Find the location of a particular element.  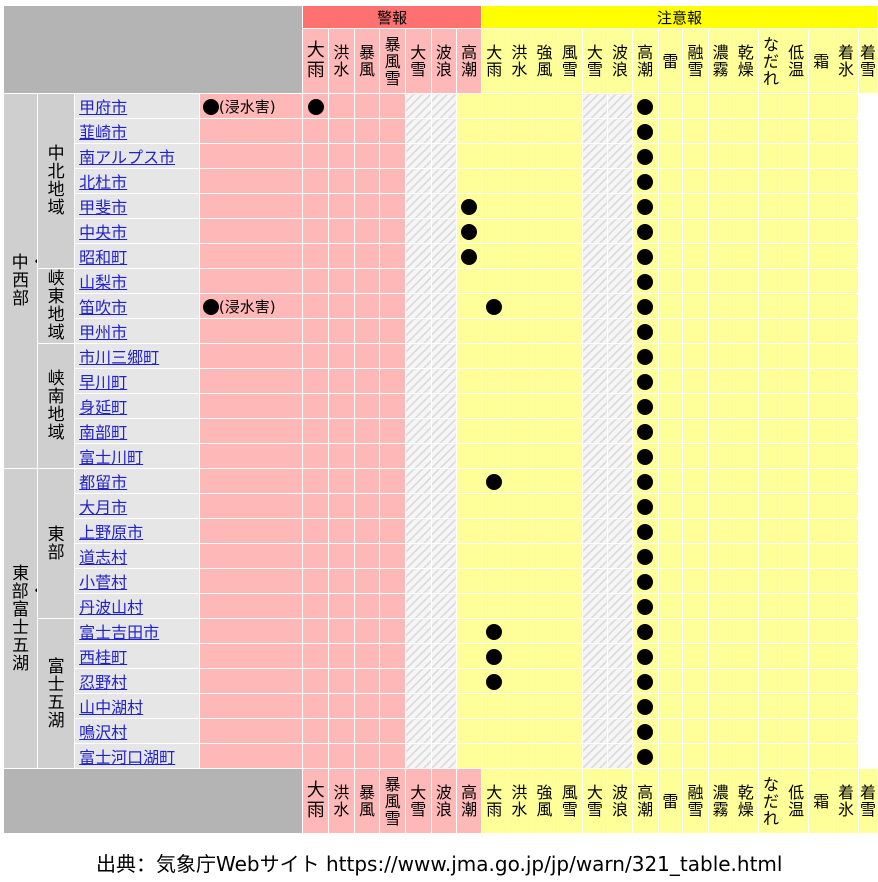

city-cell: 道志村 is located at coordinates (137, 556).